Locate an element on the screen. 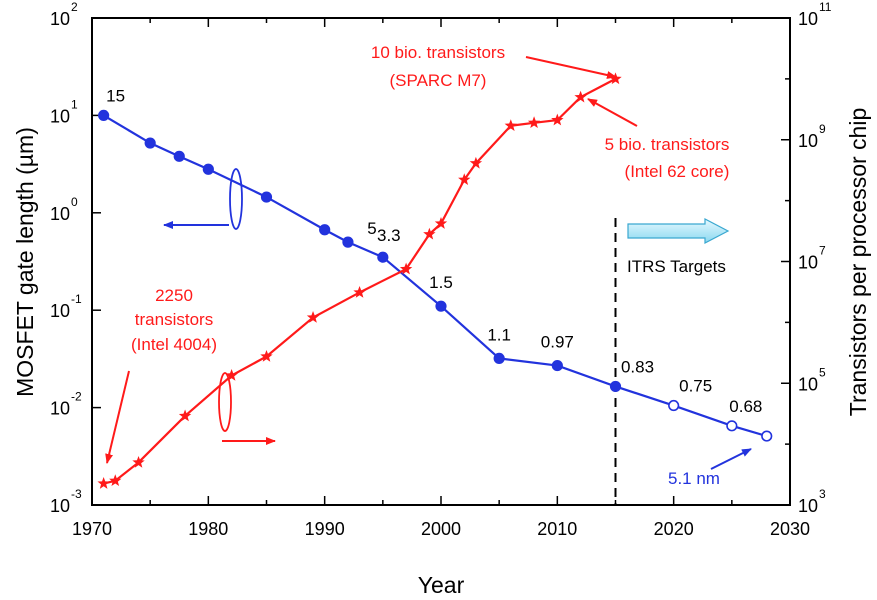 Image resolution: width=877 pixels, height=600 pixels. svg-text: transistors is located at coordinates (174, 319).